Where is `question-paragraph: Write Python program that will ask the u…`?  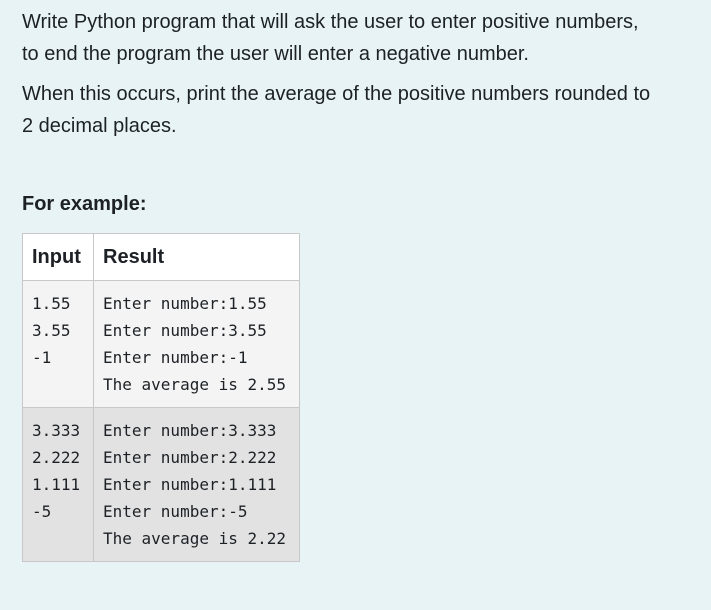
question-paragraph: Write Python program that will ask the u… is located at coordinates (330, 38).